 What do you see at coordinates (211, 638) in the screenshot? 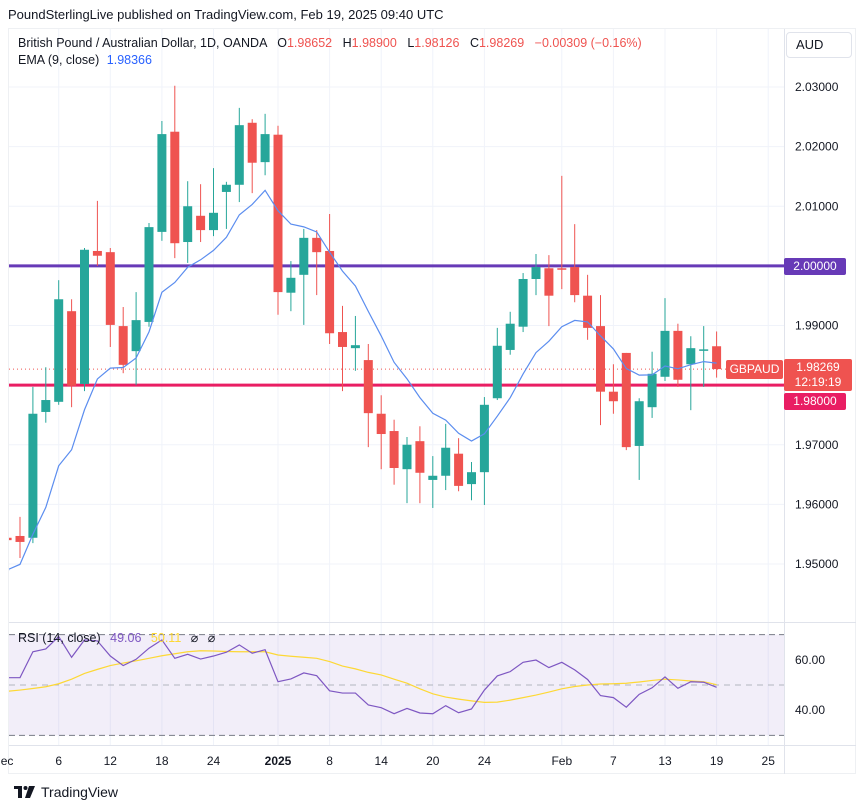
I see `rsi-extra-2: ⌀` at bounding box center [211, 638].